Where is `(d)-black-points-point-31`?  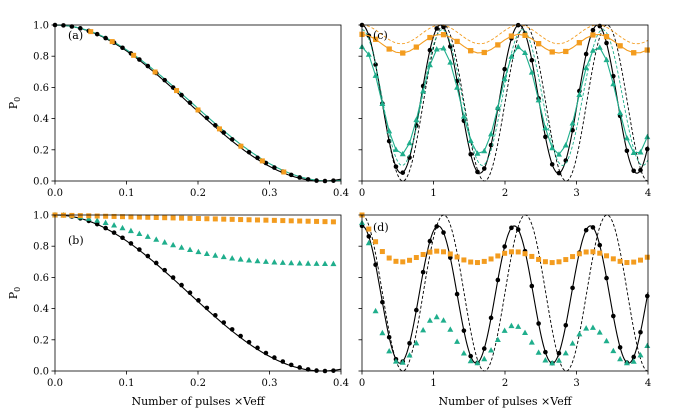
(d)-black-points-point-31 is located at coordinates (572, 288).